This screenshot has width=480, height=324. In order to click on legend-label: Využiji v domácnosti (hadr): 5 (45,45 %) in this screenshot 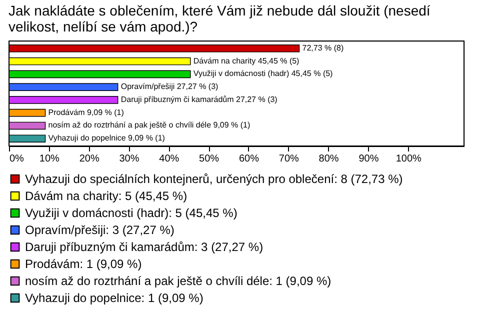, I will do `click(131, 213)`.